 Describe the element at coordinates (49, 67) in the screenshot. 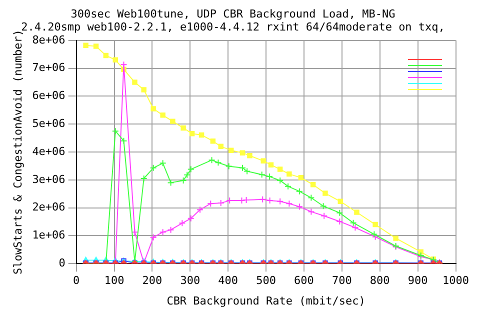

I see `y-tick-label: 7e+06` at that location.